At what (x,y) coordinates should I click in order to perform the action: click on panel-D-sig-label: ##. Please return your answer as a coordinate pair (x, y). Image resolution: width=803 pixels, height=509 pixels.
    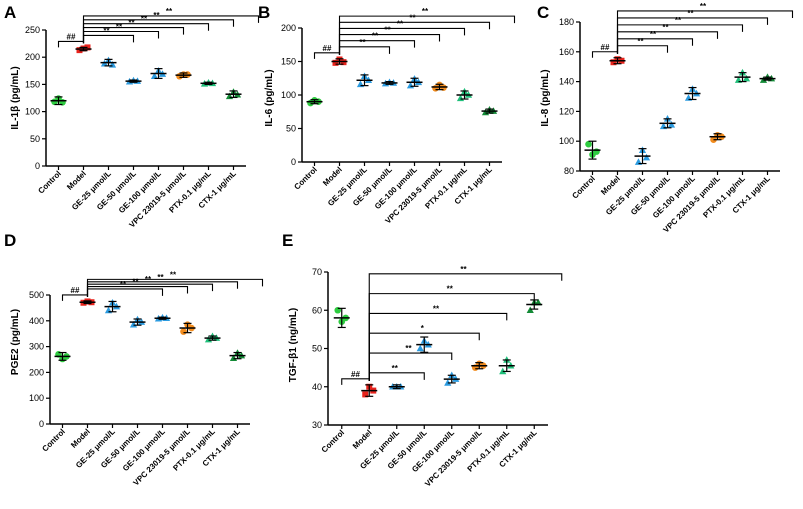
    Looking at the image, I should click on (75, 290).